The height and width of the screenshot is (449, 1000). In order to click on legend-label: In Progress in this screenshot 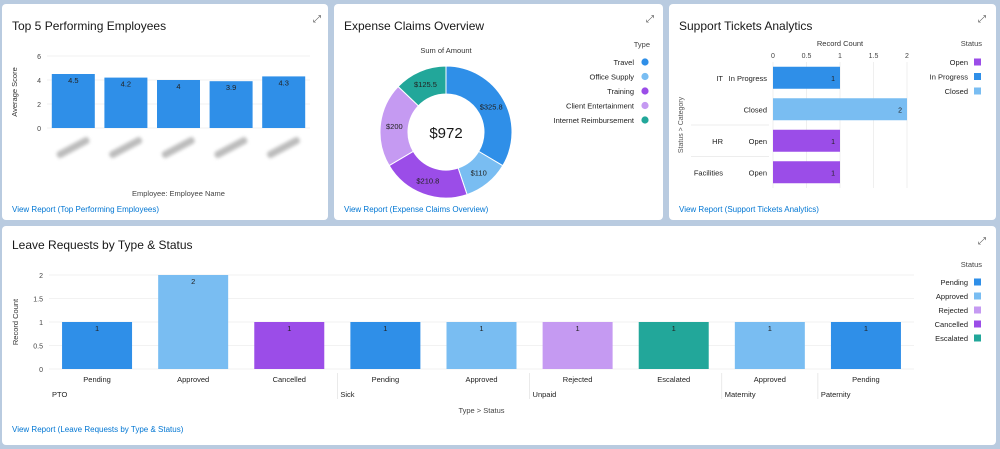, I will do `click(949, 77)`.